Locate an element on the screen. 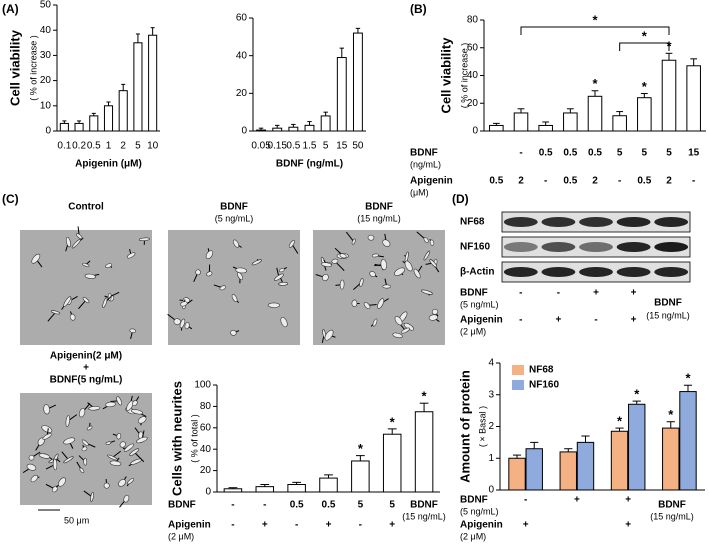  x-tick-label: 0.15 is located at coordinates (277, 146).